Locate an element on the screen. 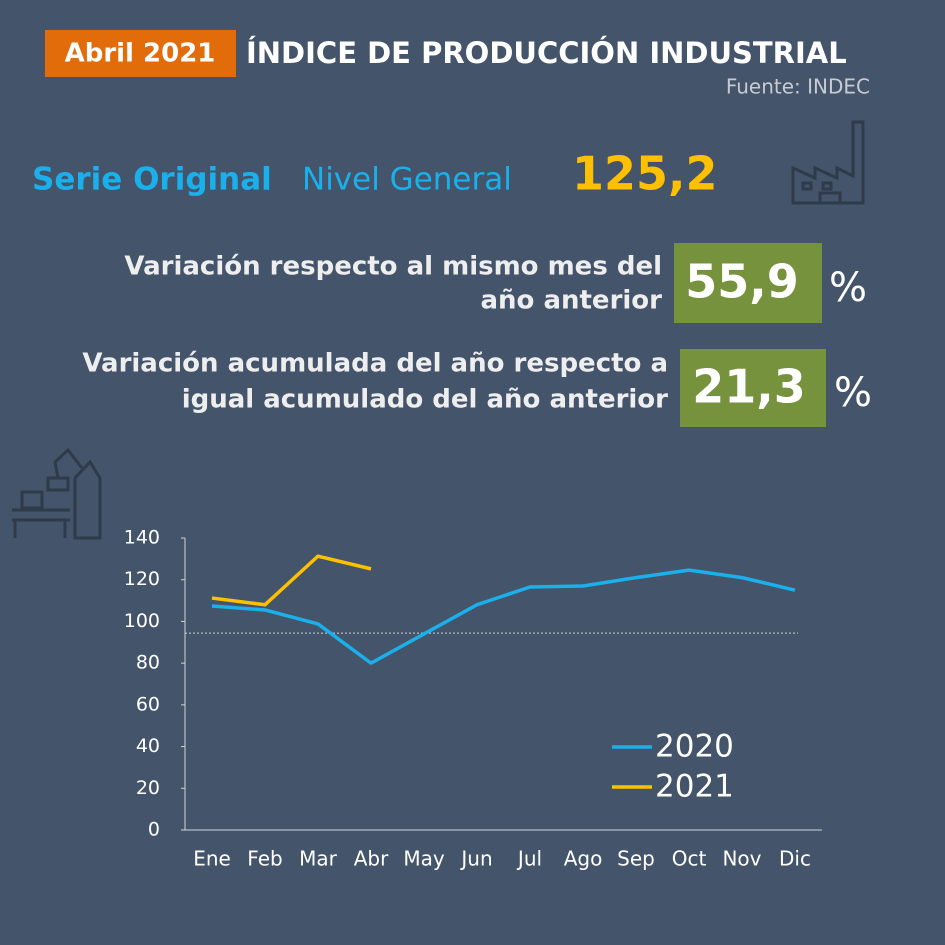 The width and height of the screenshot is (945, 945). x-tick-label: Ago is located at coordinates (583, 859).